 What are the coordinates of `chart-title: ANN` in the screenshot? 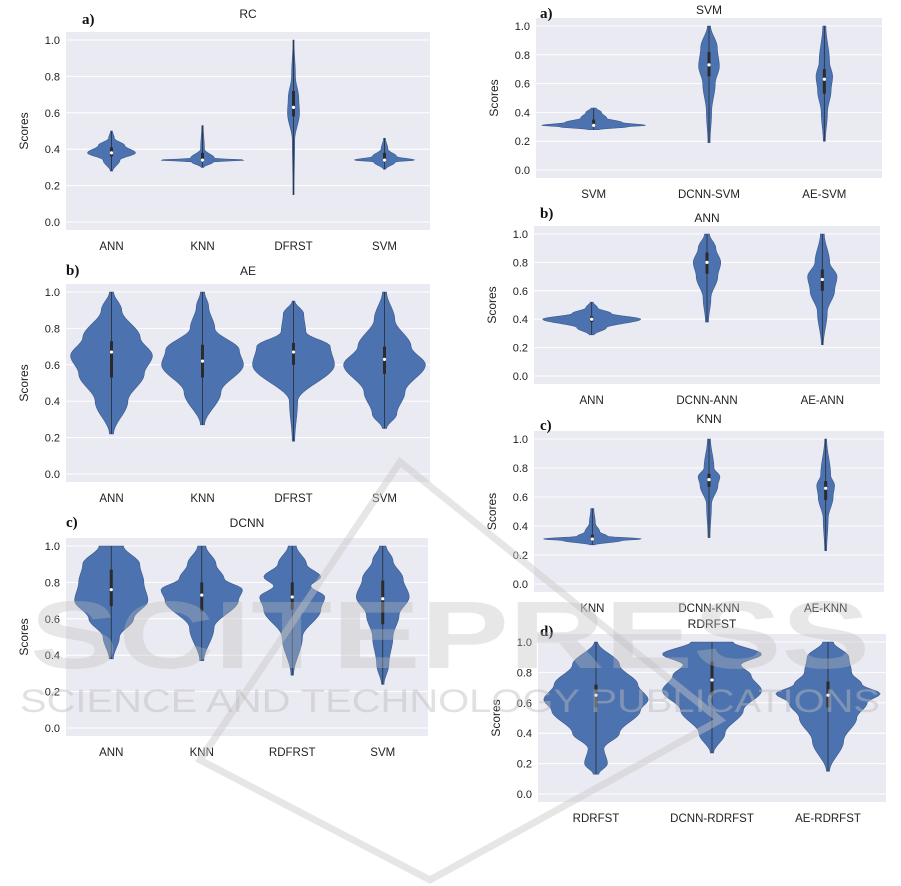 It's located at (706, 218).